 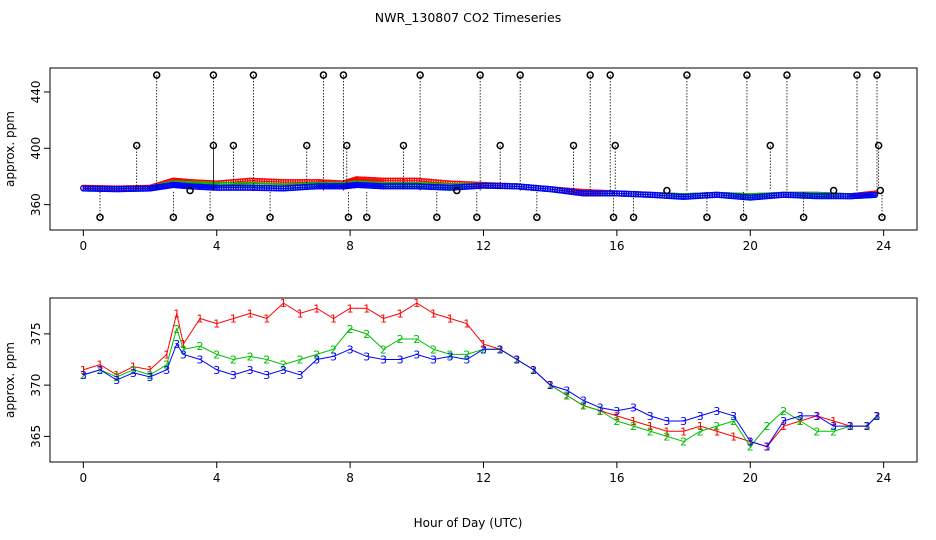 I want to click on top-y-tick-label: 360, so click(x=36, y=204).